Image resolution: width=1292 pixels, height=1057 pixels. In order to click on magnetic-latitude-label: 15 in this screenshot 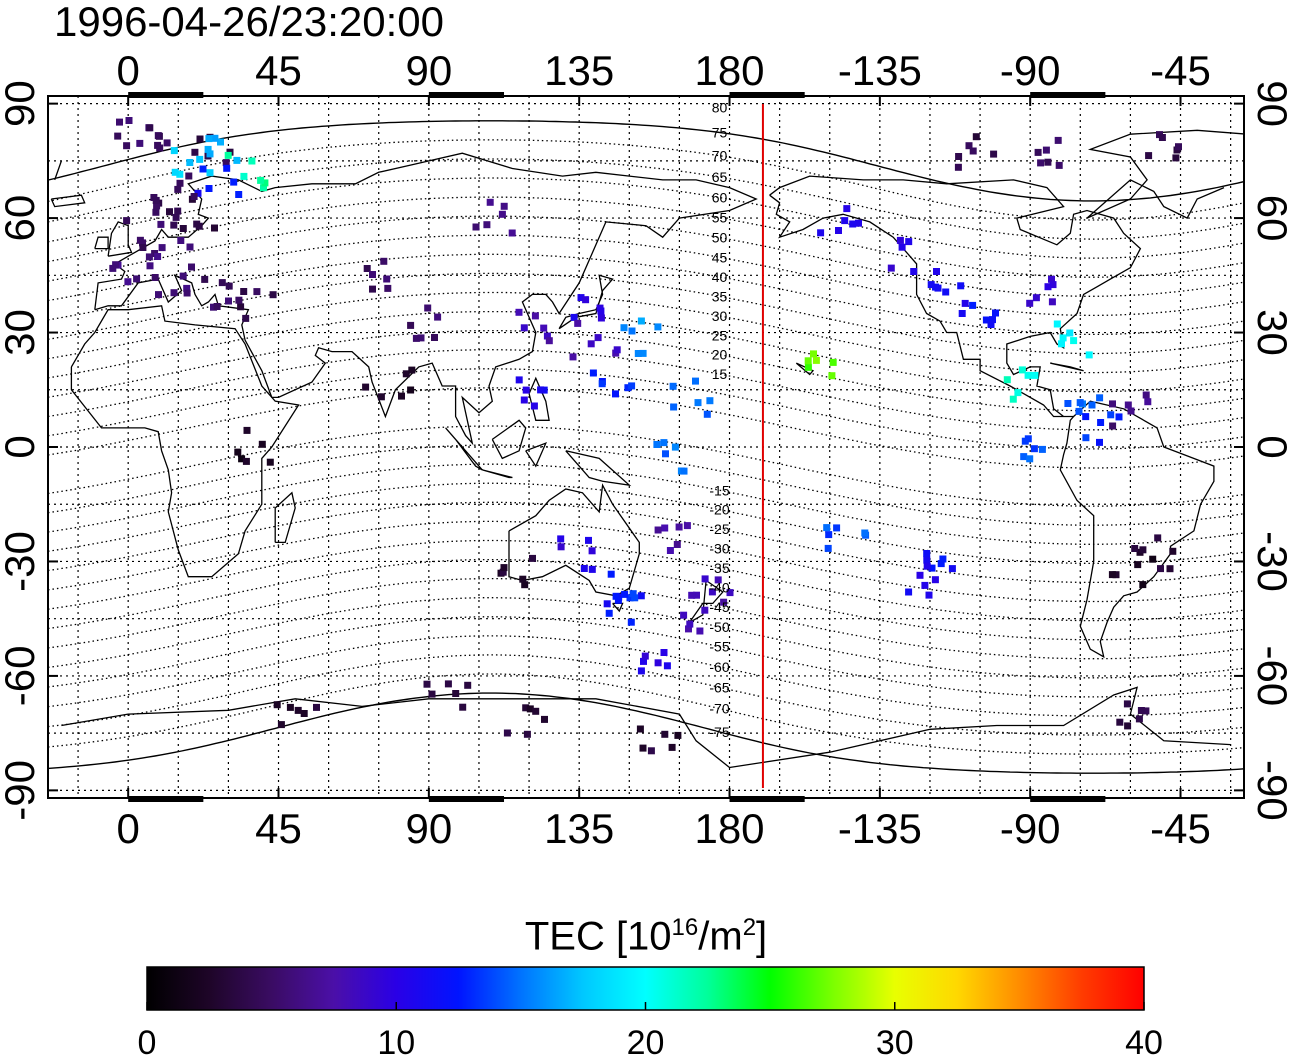, I will do `click(720, 374)`.